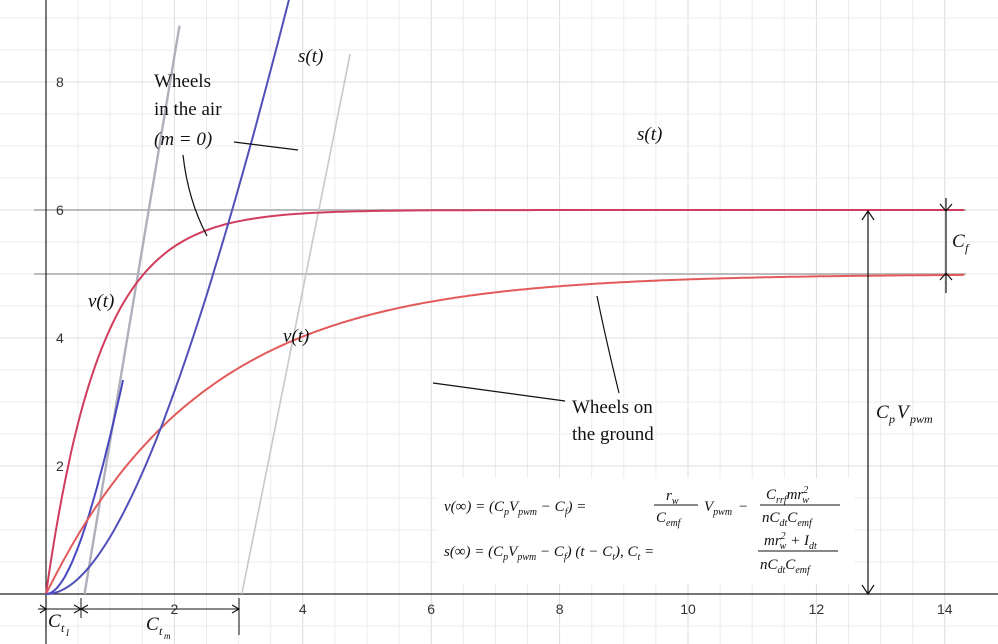  Describe the element at coordinates (54, 621) in the screenshot. I see `cti-label: C` at that location.